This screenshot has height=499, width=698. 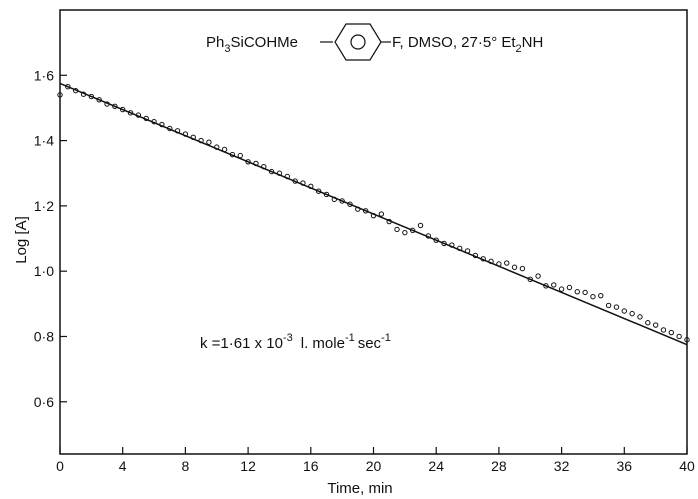 I want to click on y-ticks: 0·6 0·8 1·0 1·2 1·4 1·6, so click(x=50, y=238).